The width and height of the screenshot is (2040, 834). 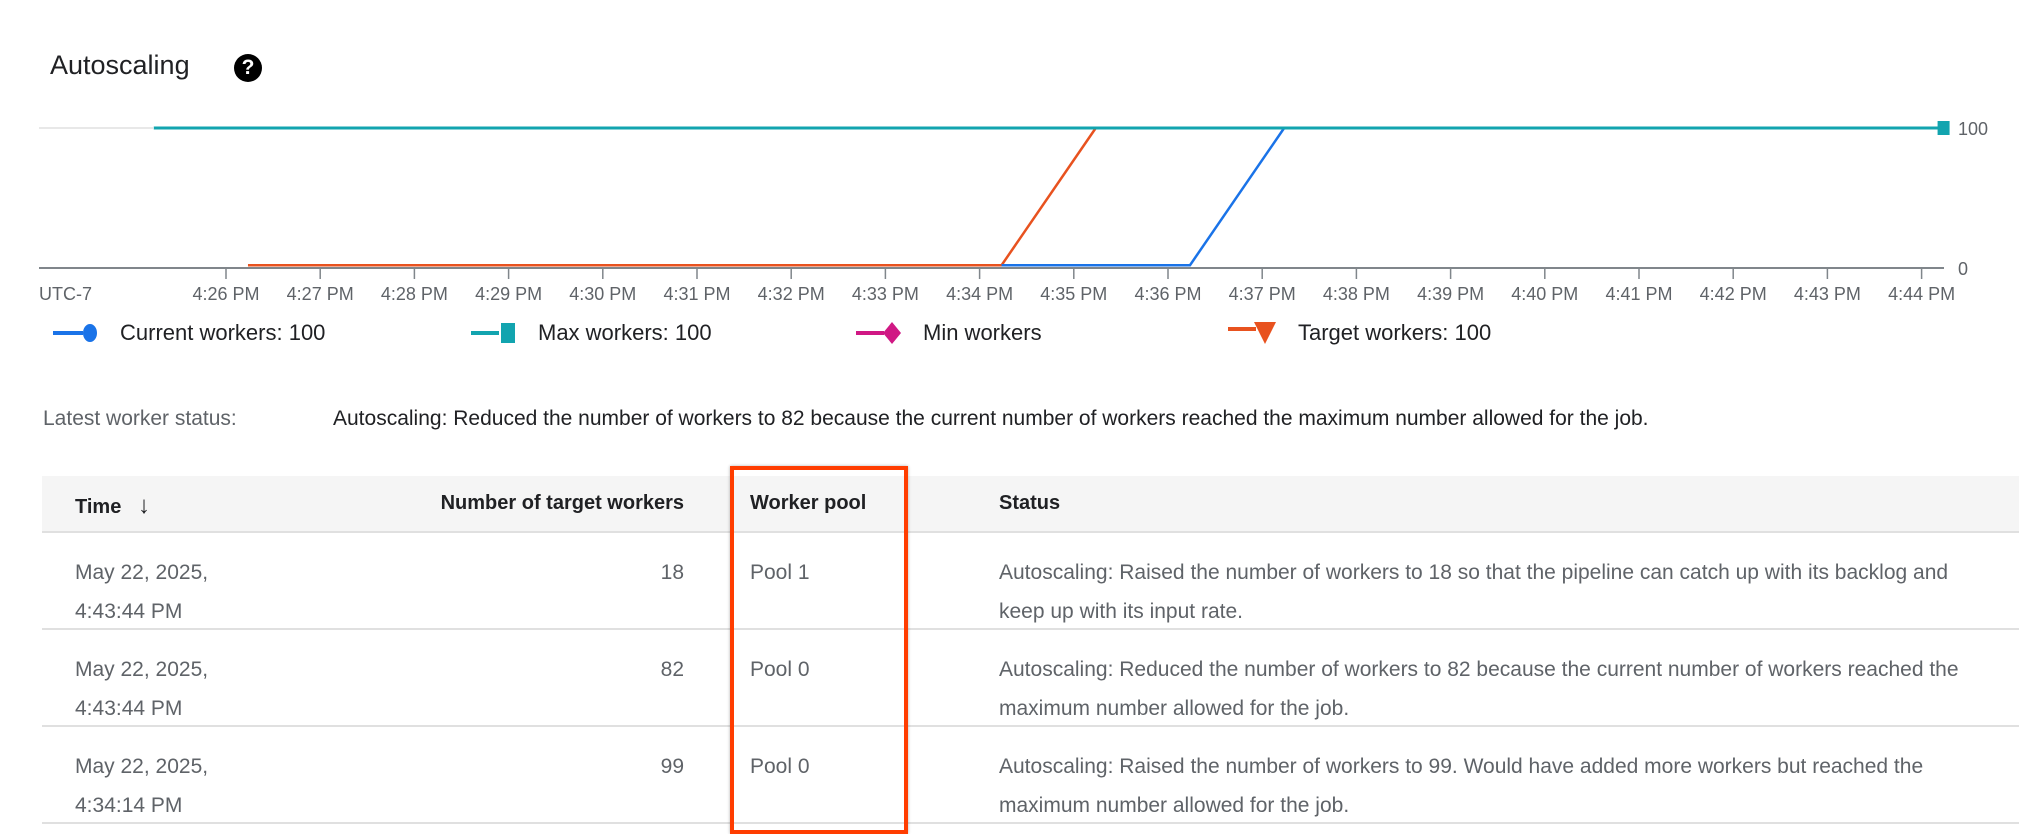 What do you see at coordinates (672, 766) in the screenshot?
I see `cell-target-workers: 99` at bounding box center [672, 766].